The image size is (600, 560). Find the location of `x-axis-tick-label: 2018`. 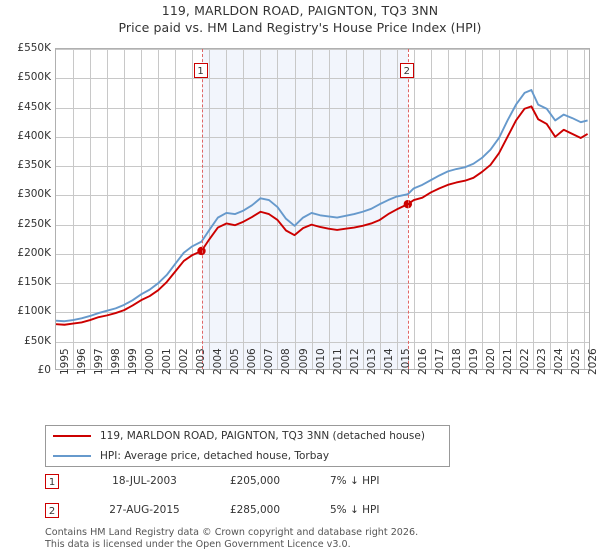

x-axis-tick-label: 2018 is located at coordinates (456, 361).